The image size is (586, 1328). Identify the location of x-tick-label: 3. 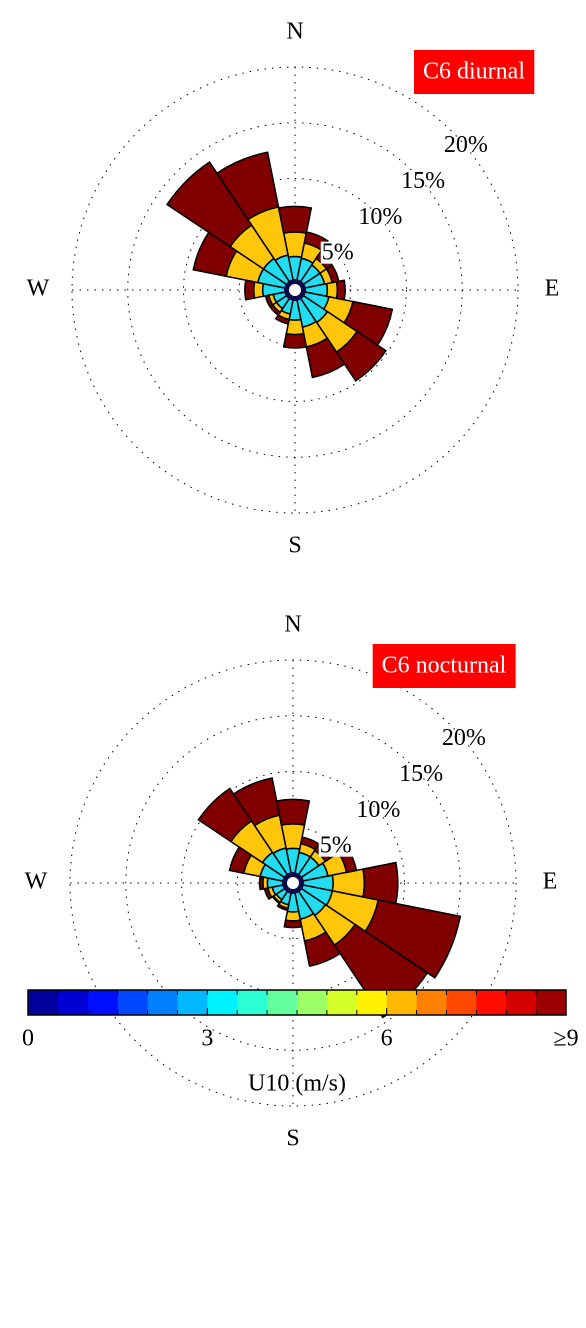
(207, 1039).